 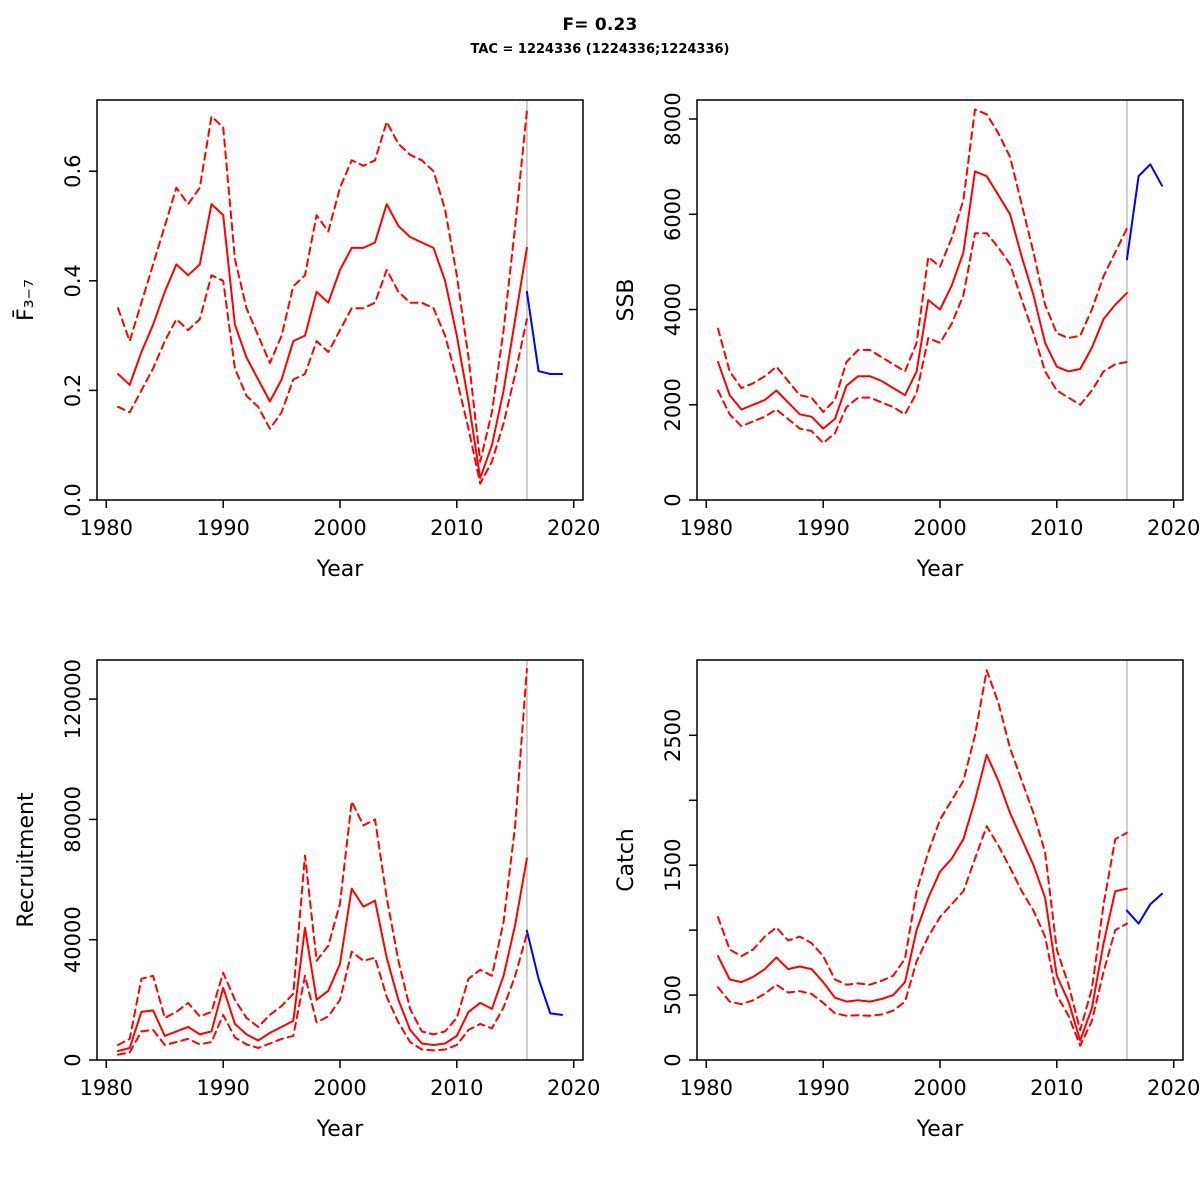 I want to click on ssb-median-line, so click(x=922, y=300).